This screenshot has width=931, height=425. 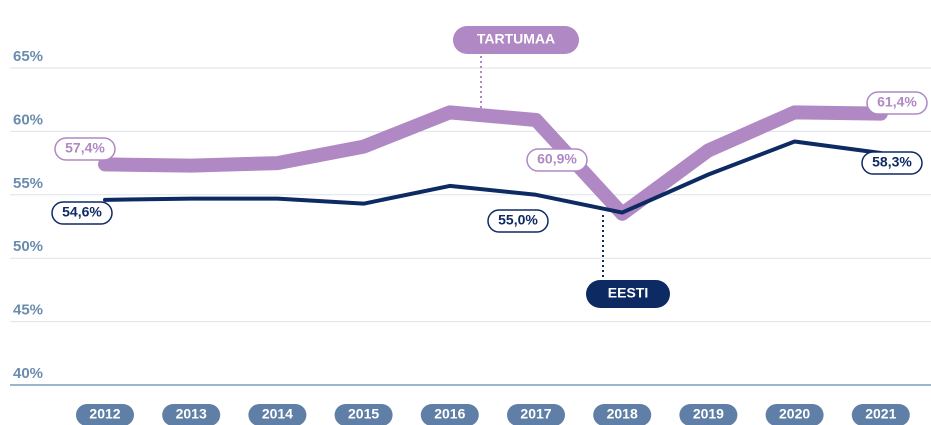 I want to click on x-tick-label: 2020, so click(x=794, y=414).